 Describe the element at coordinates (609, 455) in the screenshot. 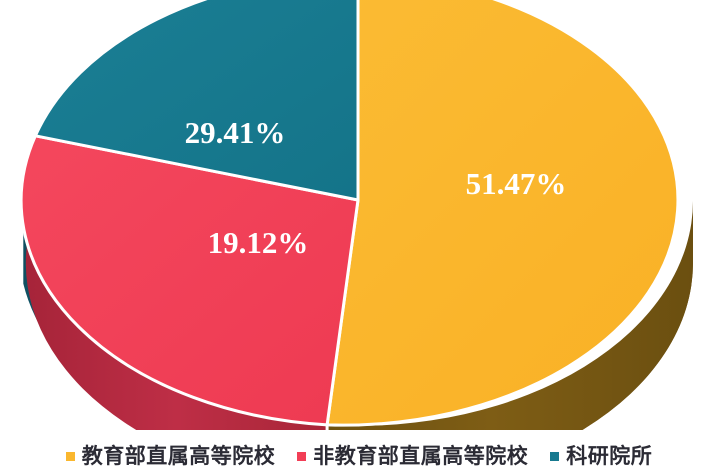

I see `legend-label: 科研院所` at that location.